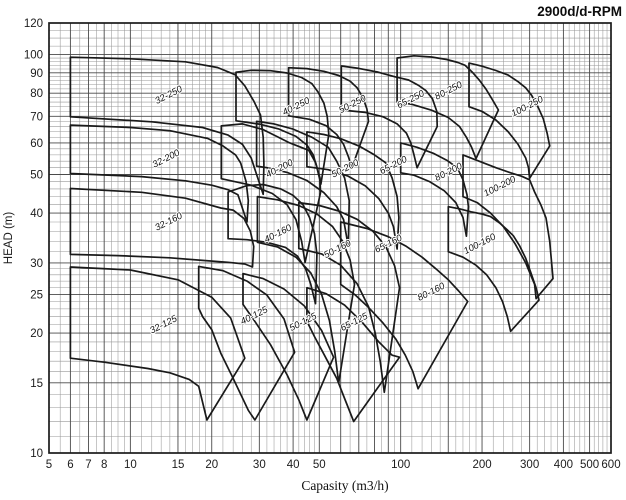  What do you see at coordinates (344, 485) in the screenshot?
I see `x-axis-label: Capasity (m3/h)` at bounding box center [344, 485].